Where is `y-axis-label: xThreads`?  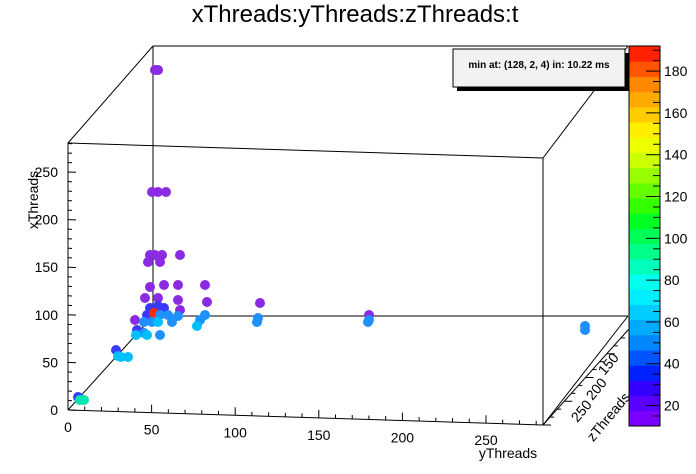 y-axis-label: xThreads is located at coordinates (33, 200).